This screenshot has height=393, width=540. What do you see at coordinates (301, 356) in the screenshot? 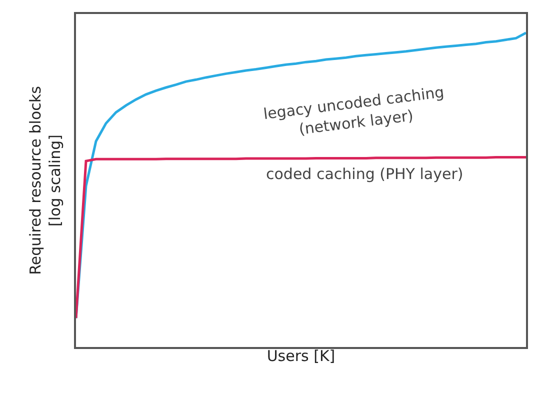
I see `x-axis-title: Users [K]` at bounding box center [301, 356].